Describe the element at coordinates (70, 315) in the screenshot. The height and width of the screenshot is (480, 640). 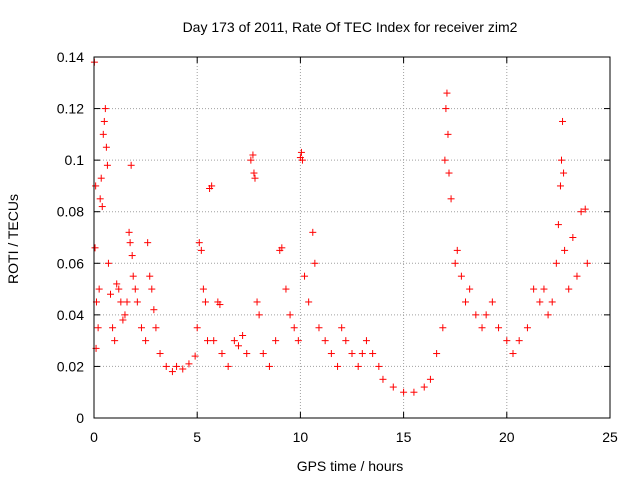
I see `y-tick-label: 0.04` at that location.